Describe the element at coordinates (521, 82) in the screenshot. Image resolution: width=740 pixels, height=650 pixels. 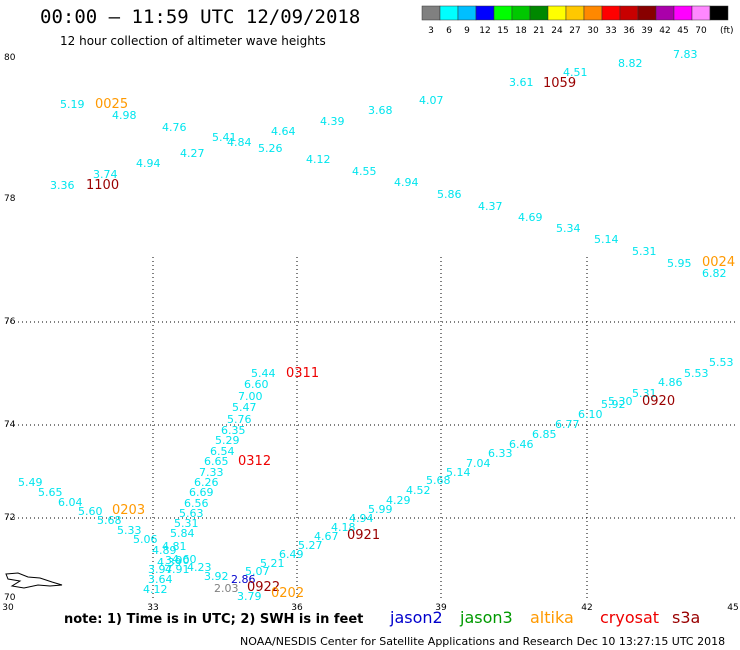
I see `wave-height-label: 3.61` at that location.